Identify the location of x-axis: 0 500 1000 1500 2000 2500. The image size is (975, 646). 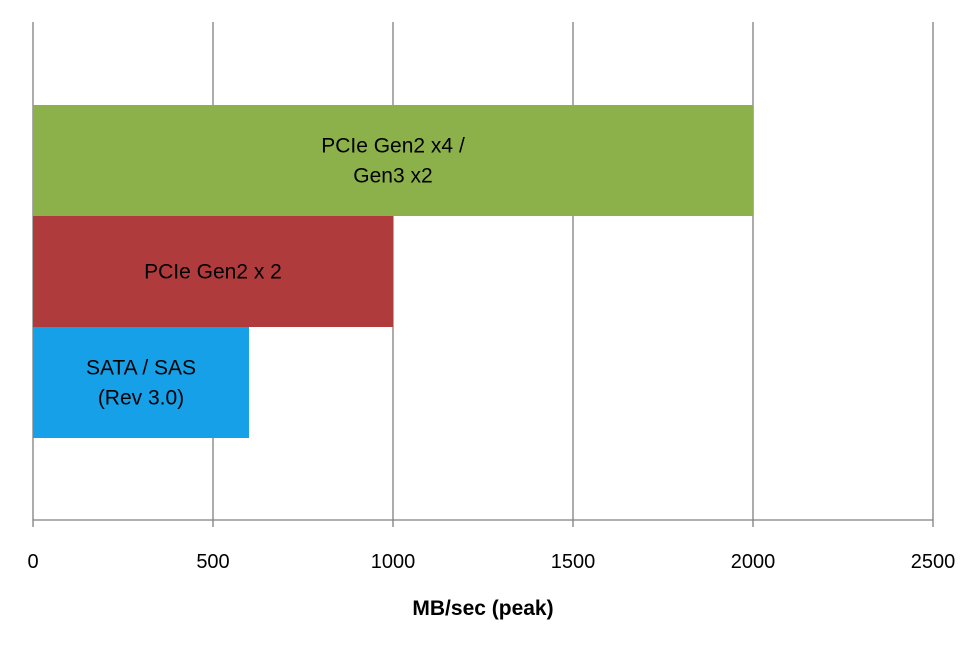
(491, 546).